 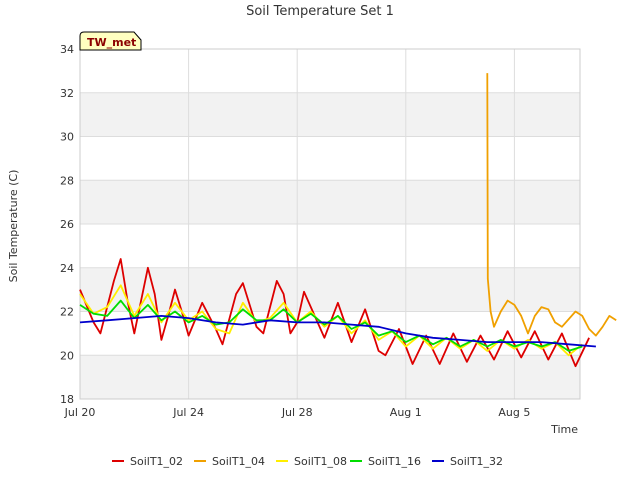 I want to click on y-axis-label: Soil Temperature (C), so click(x=13, y=226).